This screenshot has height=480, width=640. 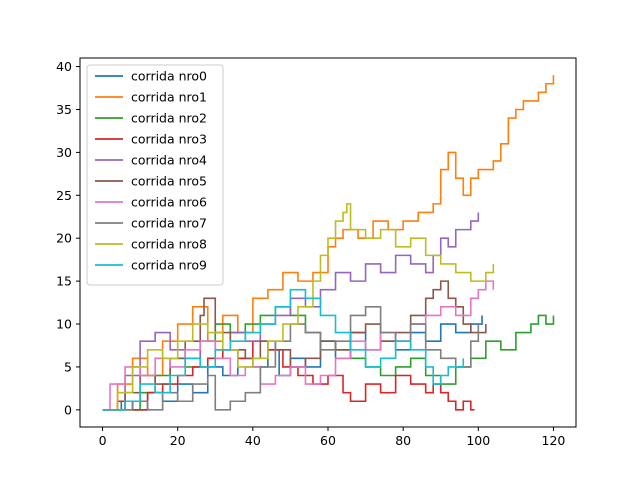 I want to click on x-tick-label: 40, so click(x=253, y=440).